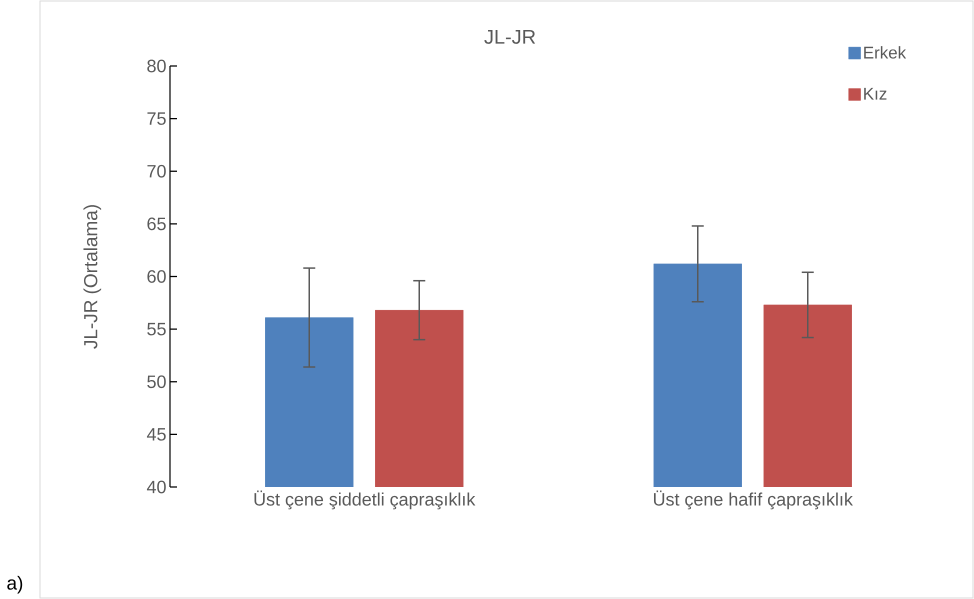 The height and width of the screenshot is (599, 974). What do you see at coordinates (156, 171) in the screenshot?
I see `y-tick-label: 70` at bounding box center [156, 171].